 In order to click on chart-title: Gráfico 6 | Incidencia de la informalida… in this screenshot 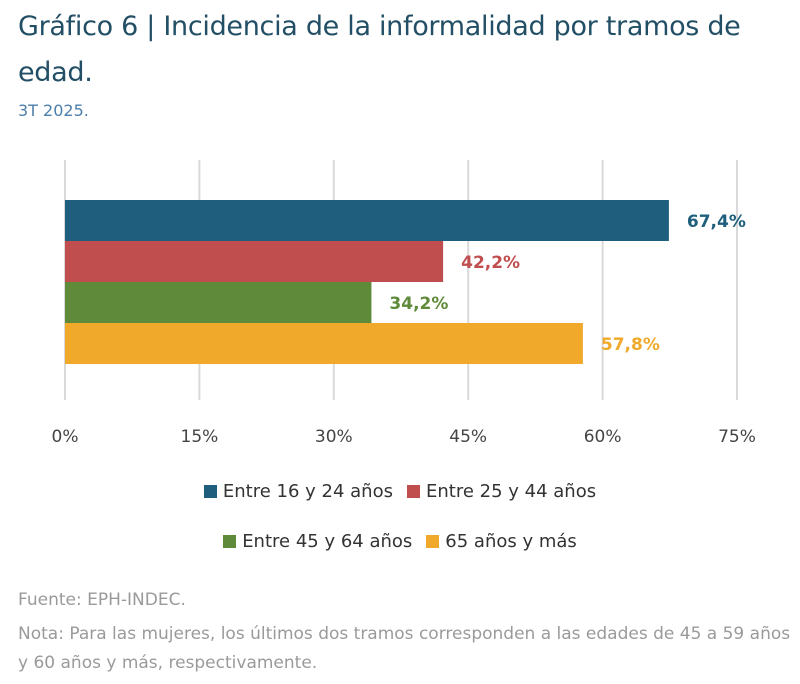, I will do `click(379, 49)`.